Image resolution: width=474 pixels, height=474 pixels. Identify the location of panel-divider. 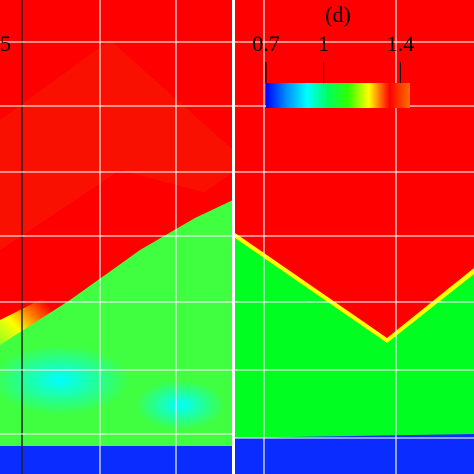
(233, 237).